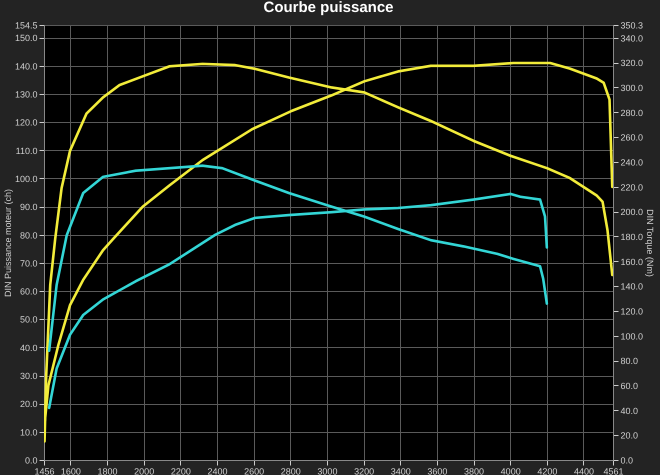  What do you see at coordinates (632, 87) in the screenshot?
I see `y2-tick-label: 300.0` at bounding box center [632, 87].